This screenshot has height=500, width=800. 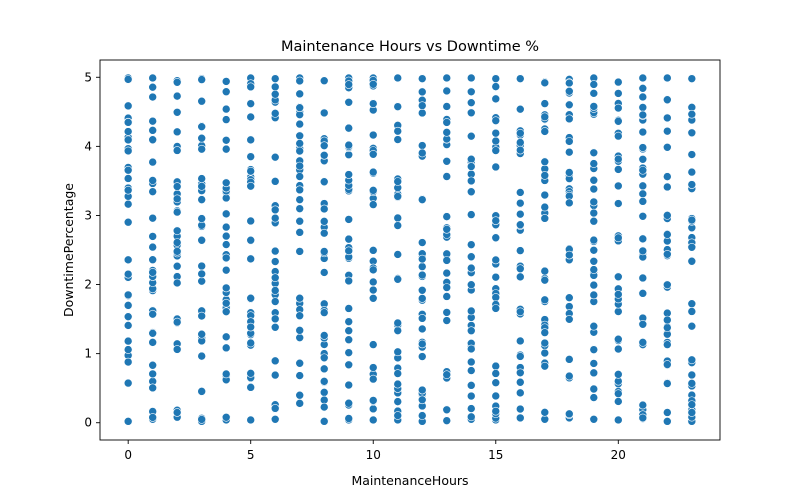 What do you see at coordinates (373, 455) in the screenshot?
I see `x-tick-label: 10` at bounding box center [373, 455].